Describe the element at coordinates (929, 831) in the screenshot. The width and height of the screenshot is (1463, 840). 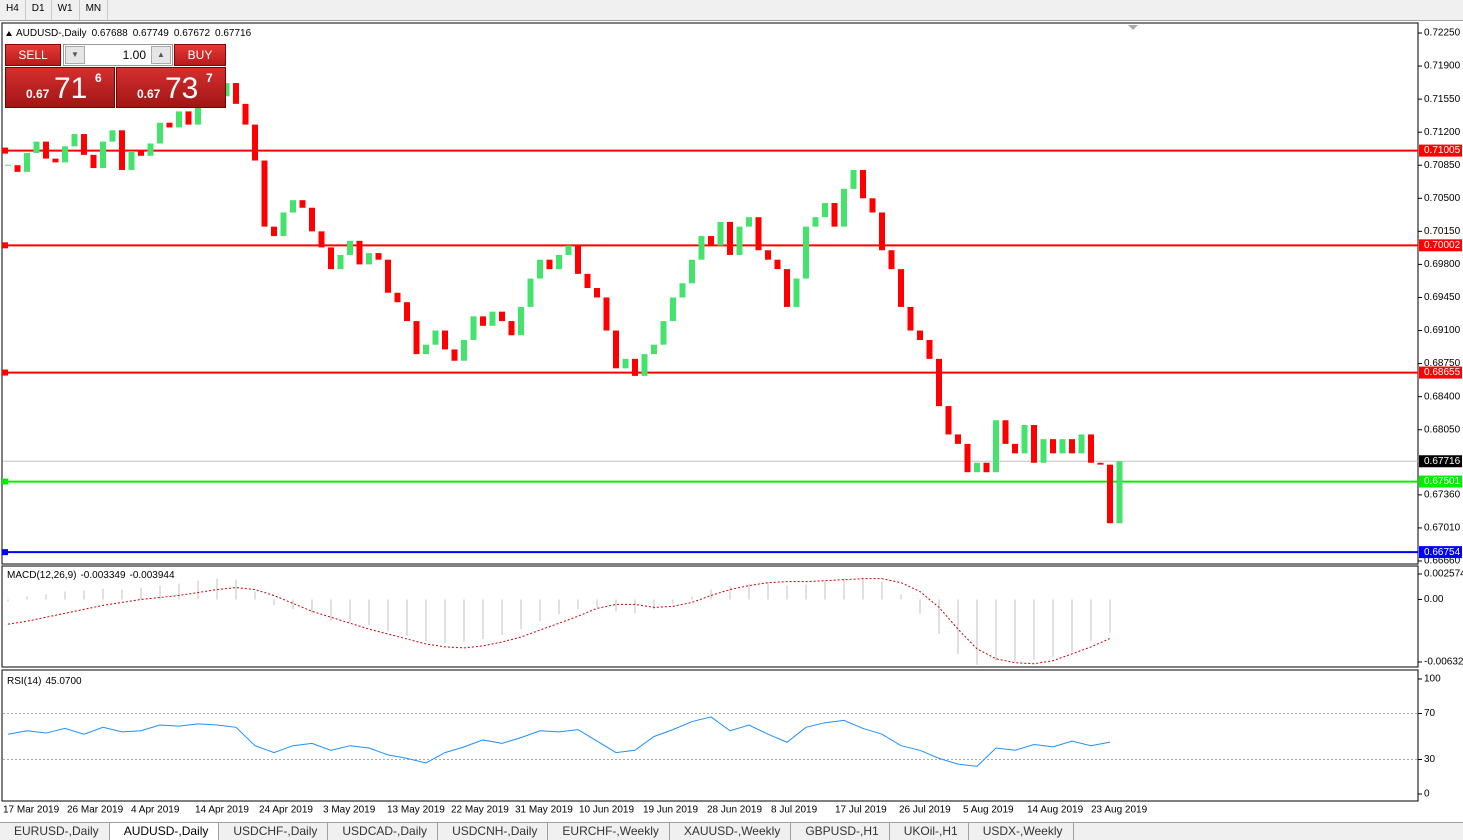
I see `chart-tab: UKOil-,H1` at that location.